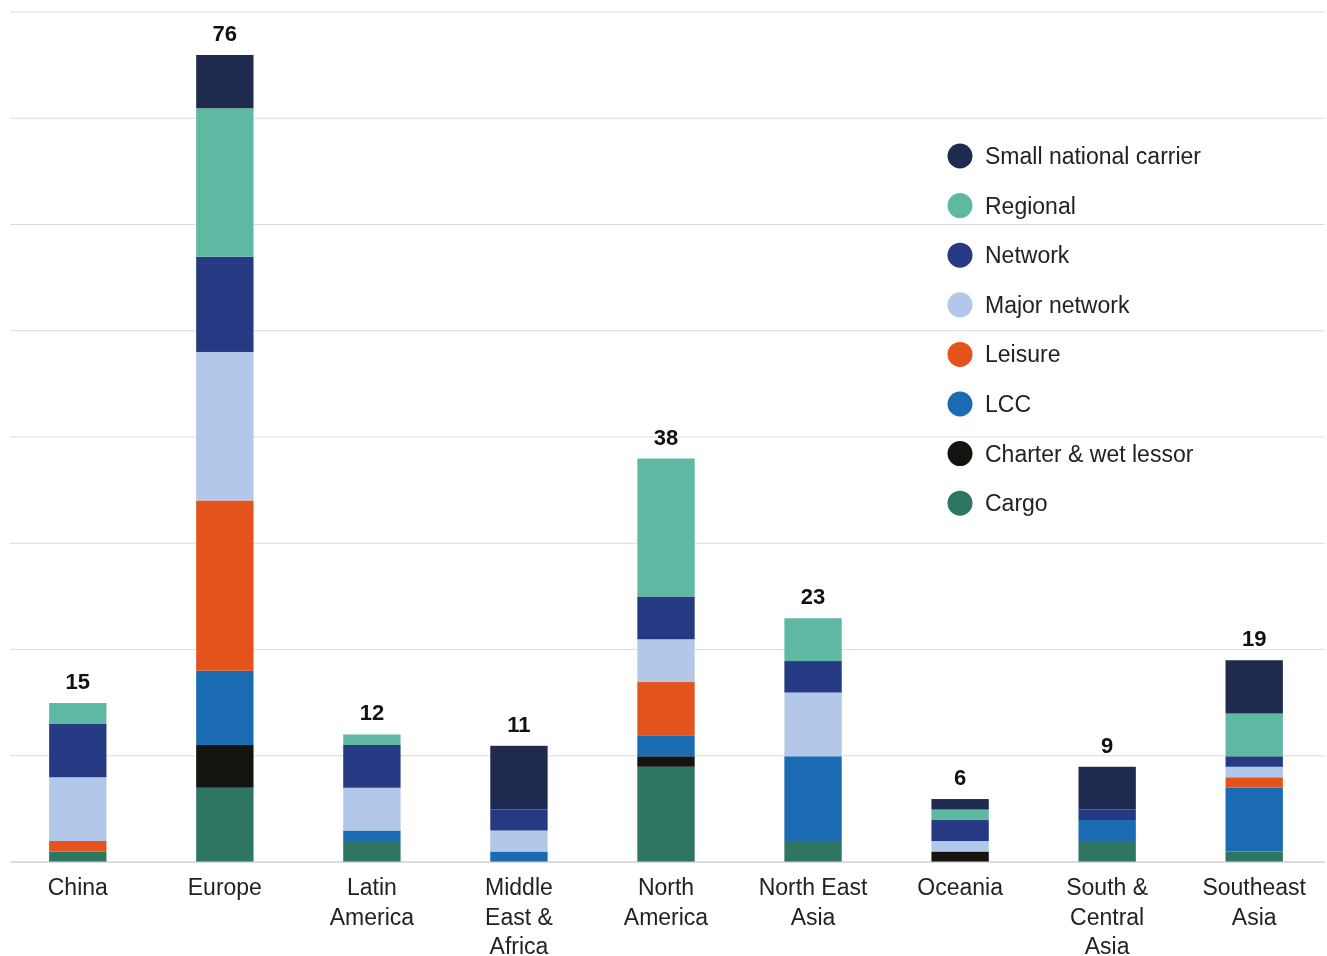 The image size is (1327, 956). I want to click on annotation: 11, so click(519, 724).